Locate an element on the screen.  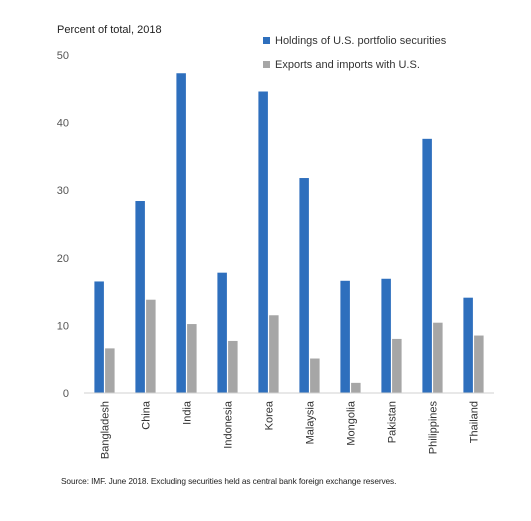
bar-holdings-bangladesh is located at coordinates (99, 337).